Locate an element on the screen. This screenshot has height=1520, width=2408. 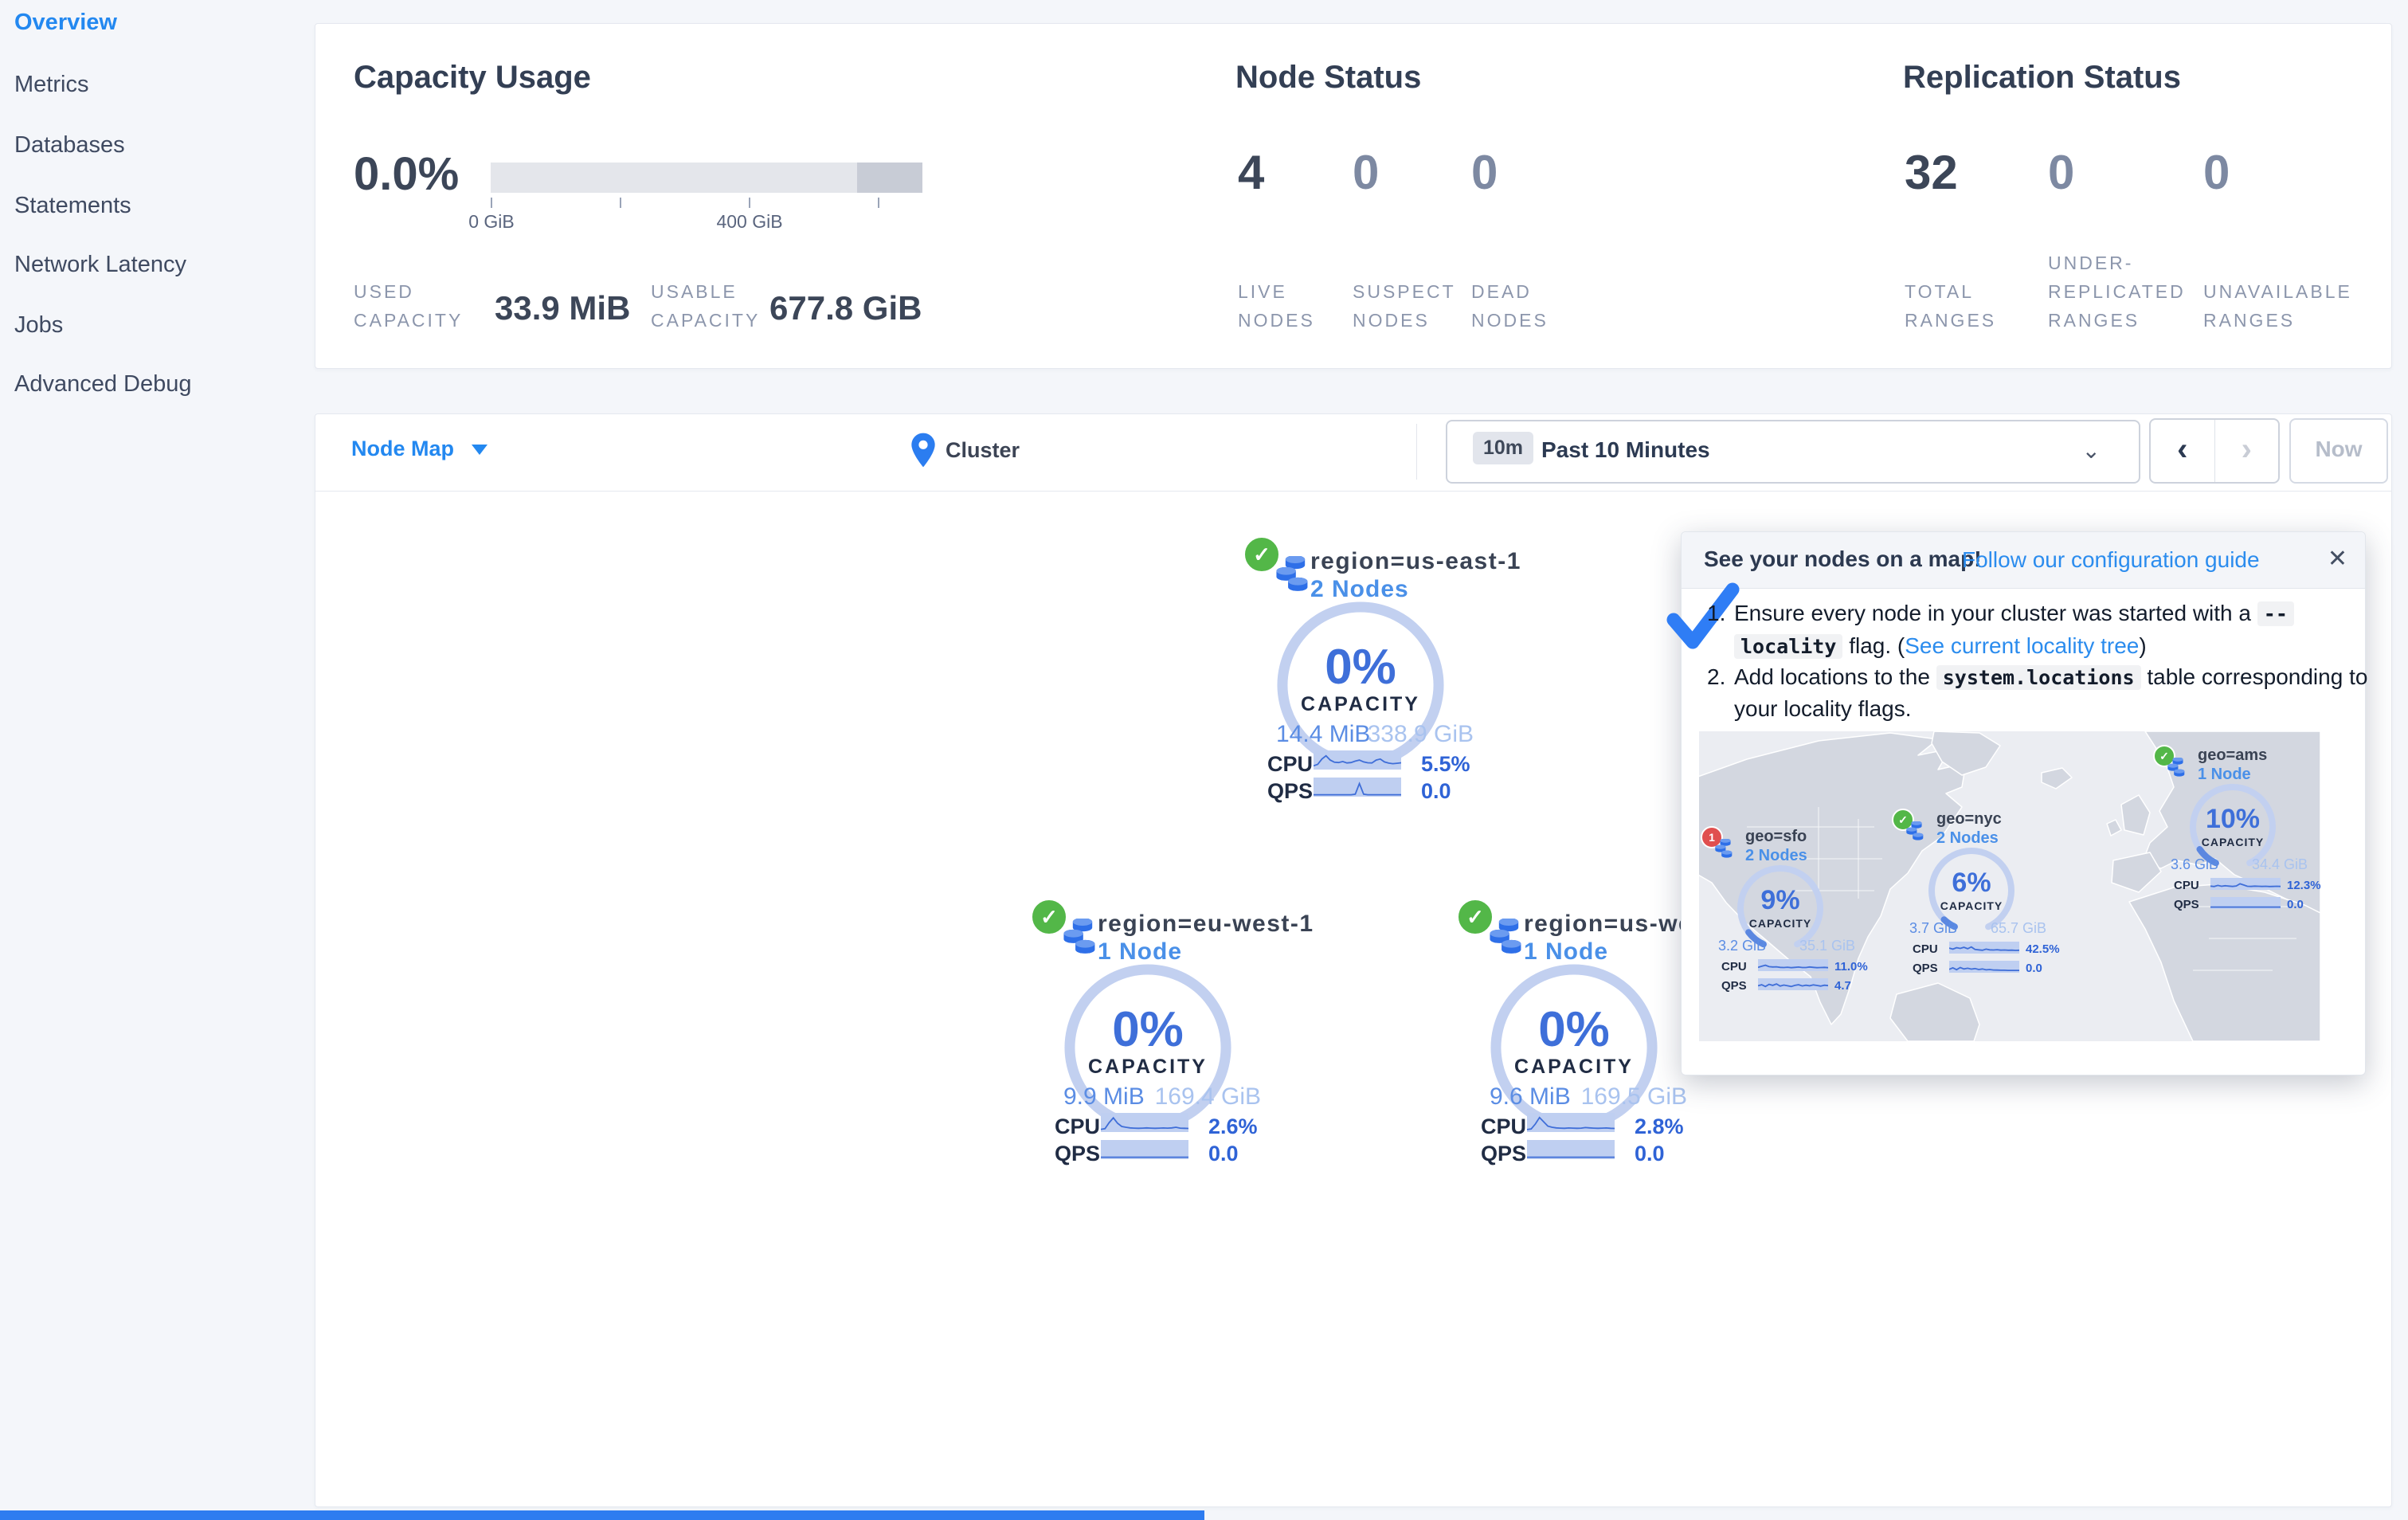
view-selector-dropdown: Node Map is located at coordinates (420, 449).